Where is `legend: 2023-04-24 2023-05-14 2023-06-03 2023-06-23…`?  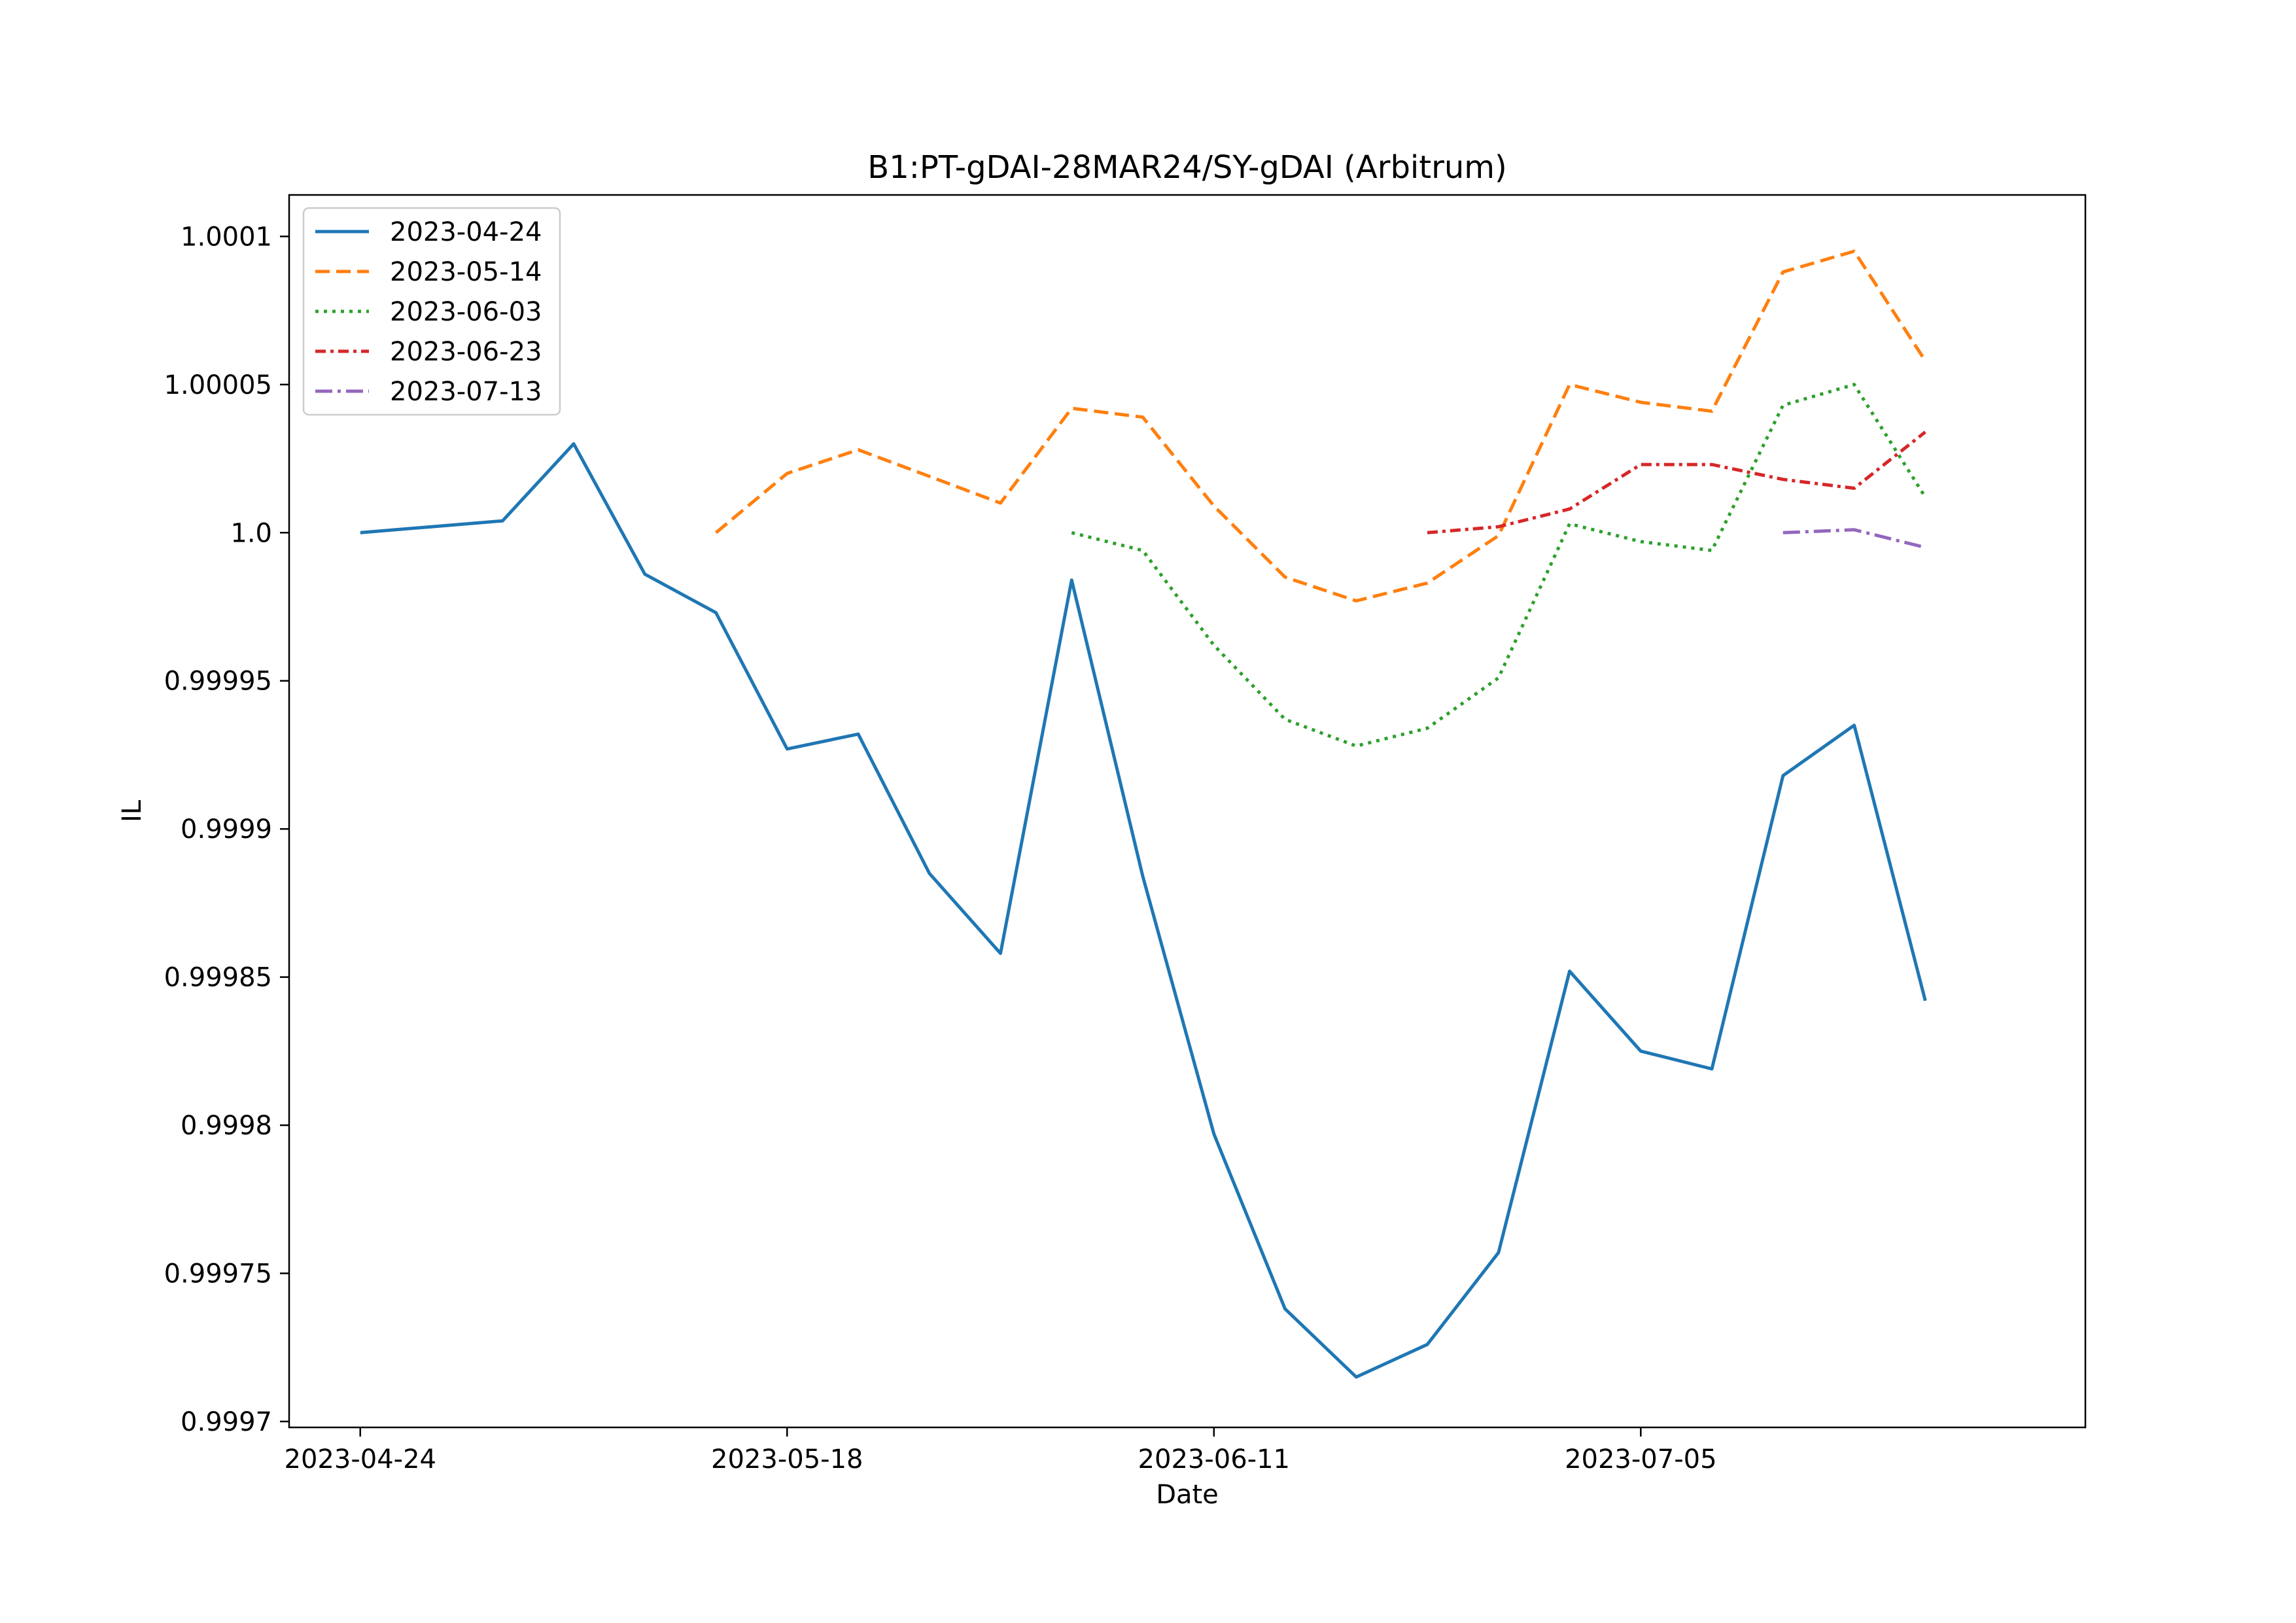
legend: 2023-04-24 2023-05-14 2023-06-03 2023-06-23… is located at coordinates (431, 311).